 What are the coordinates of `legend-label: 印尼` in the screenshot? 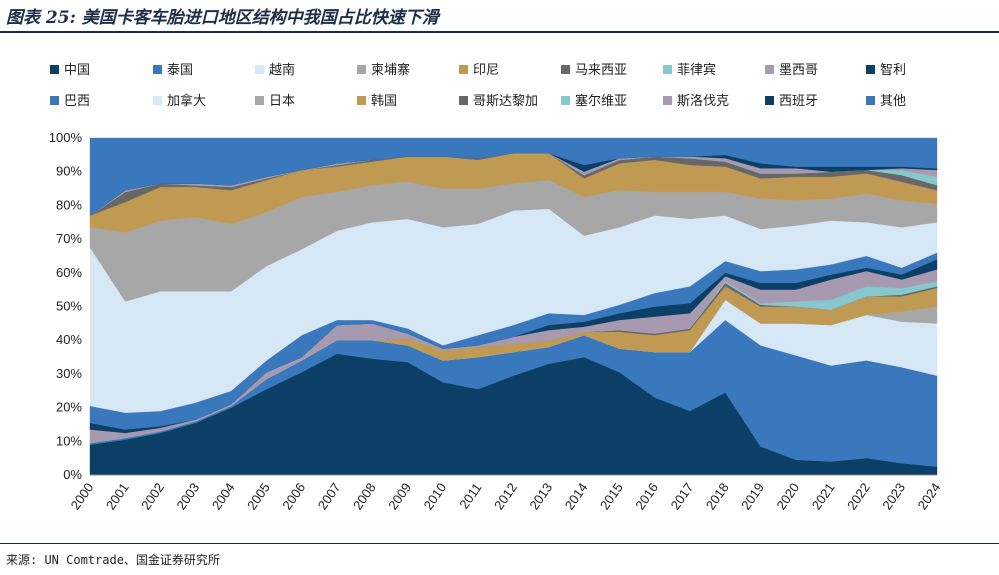 It's located at (486, 70).